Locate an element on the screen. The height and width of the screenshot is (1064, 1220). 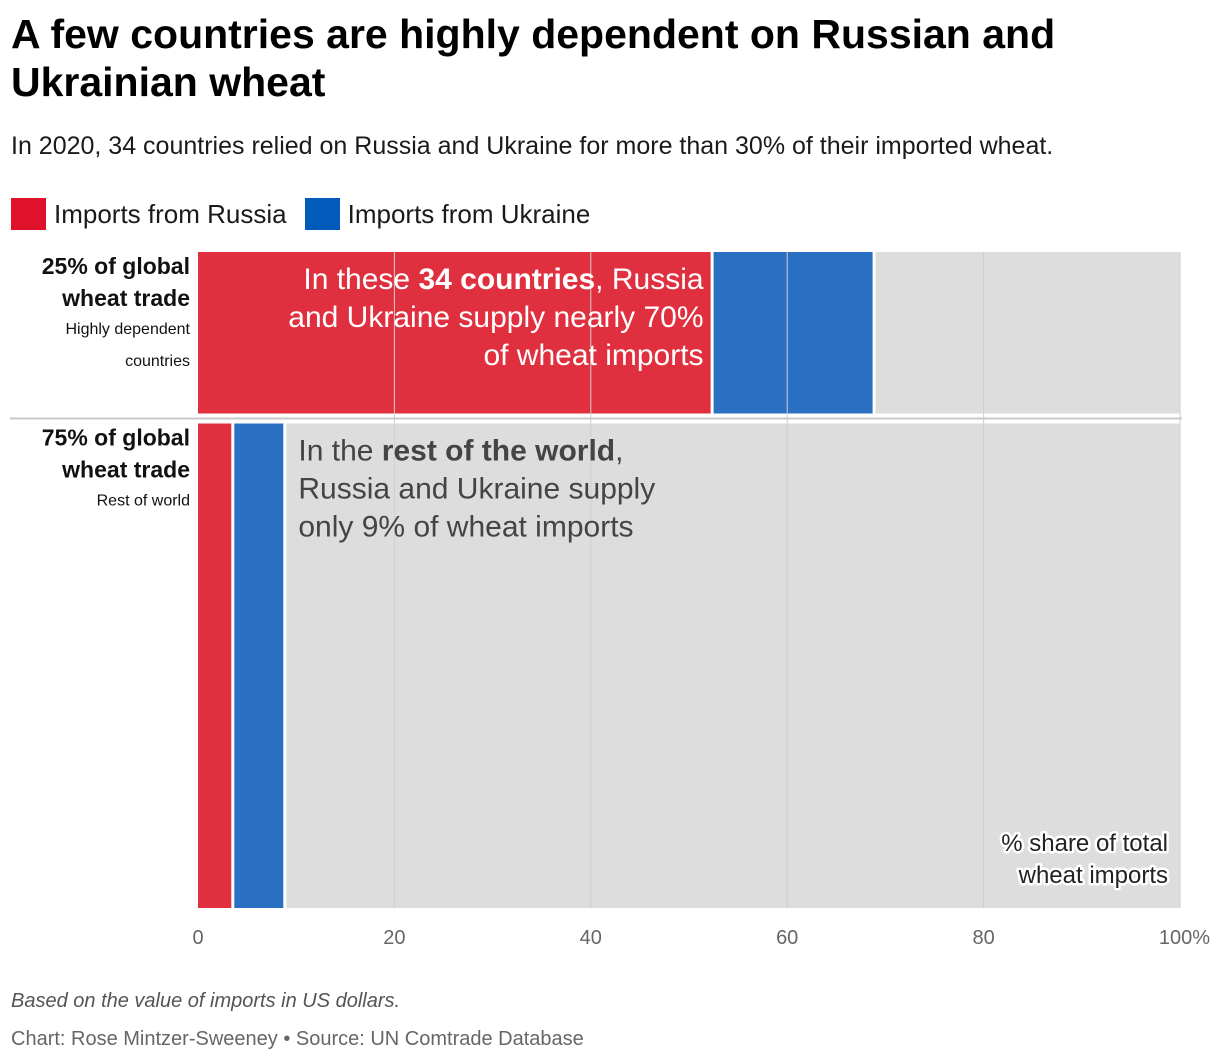
bar-highly-dependent-countries-russia is located at coordinates (454, 333).